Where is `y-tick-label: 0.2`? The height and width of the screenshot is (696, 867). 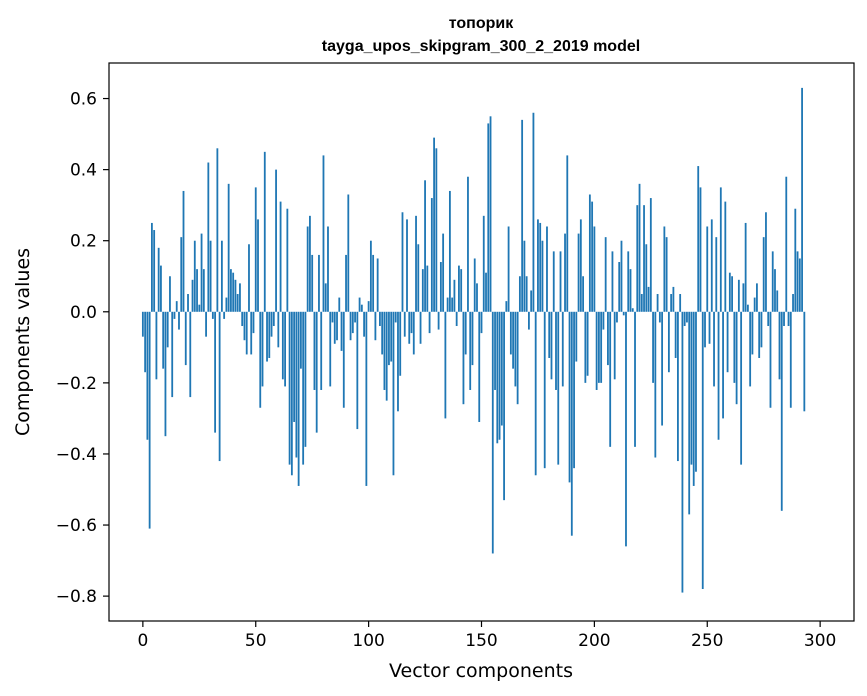
y-tick-label: 0.2 is located at coordinates (83, 242).